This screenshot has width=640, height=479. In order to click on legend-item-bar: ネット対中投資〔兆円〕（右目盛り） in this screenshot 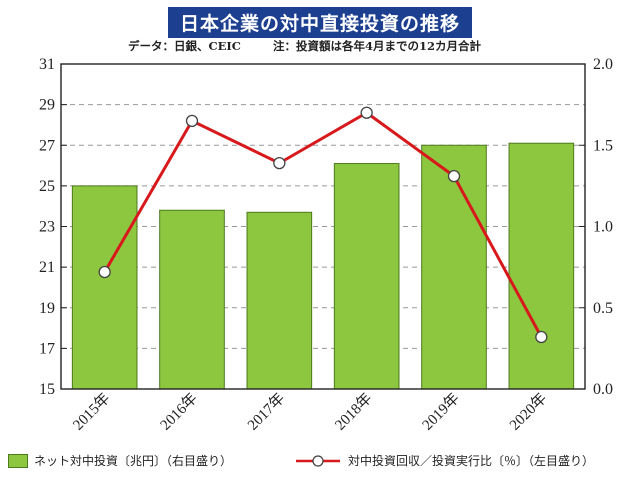, I will do `click(120, 460)`.